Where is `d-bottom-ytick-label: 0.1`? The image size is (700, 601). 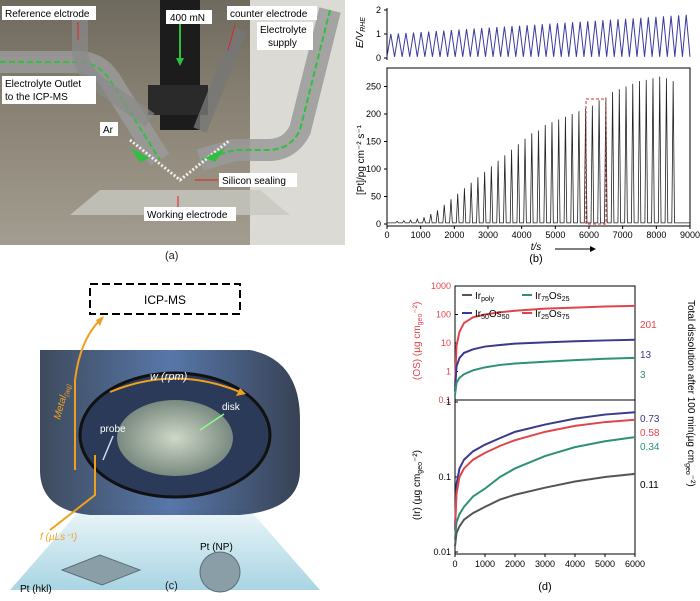
d-bottom-ytick-label: 0.1 is located at coordinates (444, 477).